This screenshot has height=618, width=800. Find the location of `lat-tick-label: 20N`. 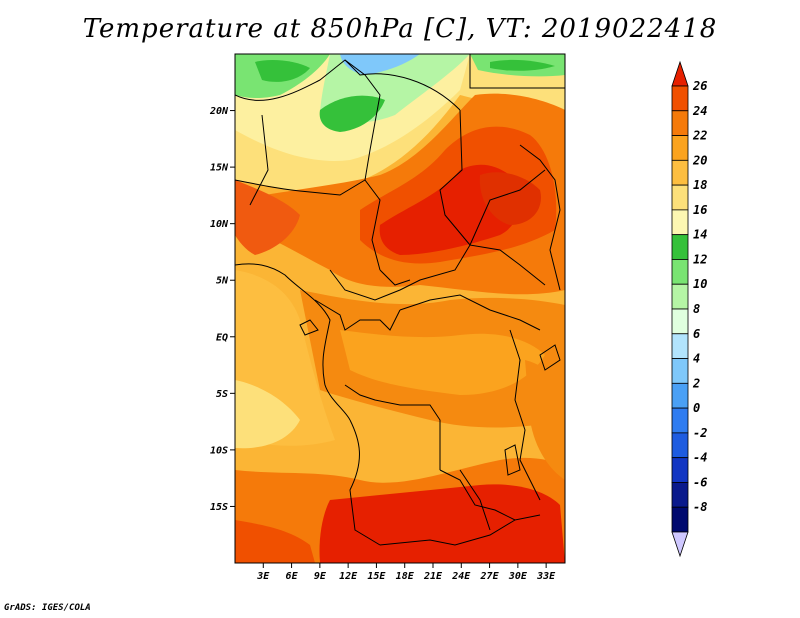

lat-tick-label: 20N is located at coordinates (219, 111).